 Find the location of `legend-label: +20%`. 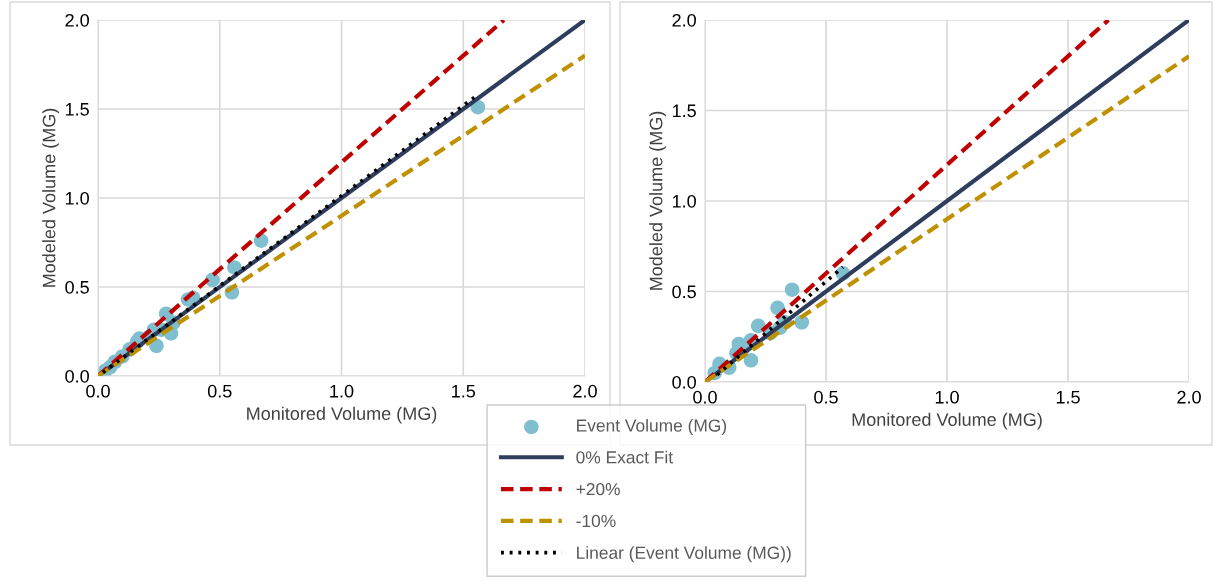

legend-label: +20% is located at coordinates (598, 489).